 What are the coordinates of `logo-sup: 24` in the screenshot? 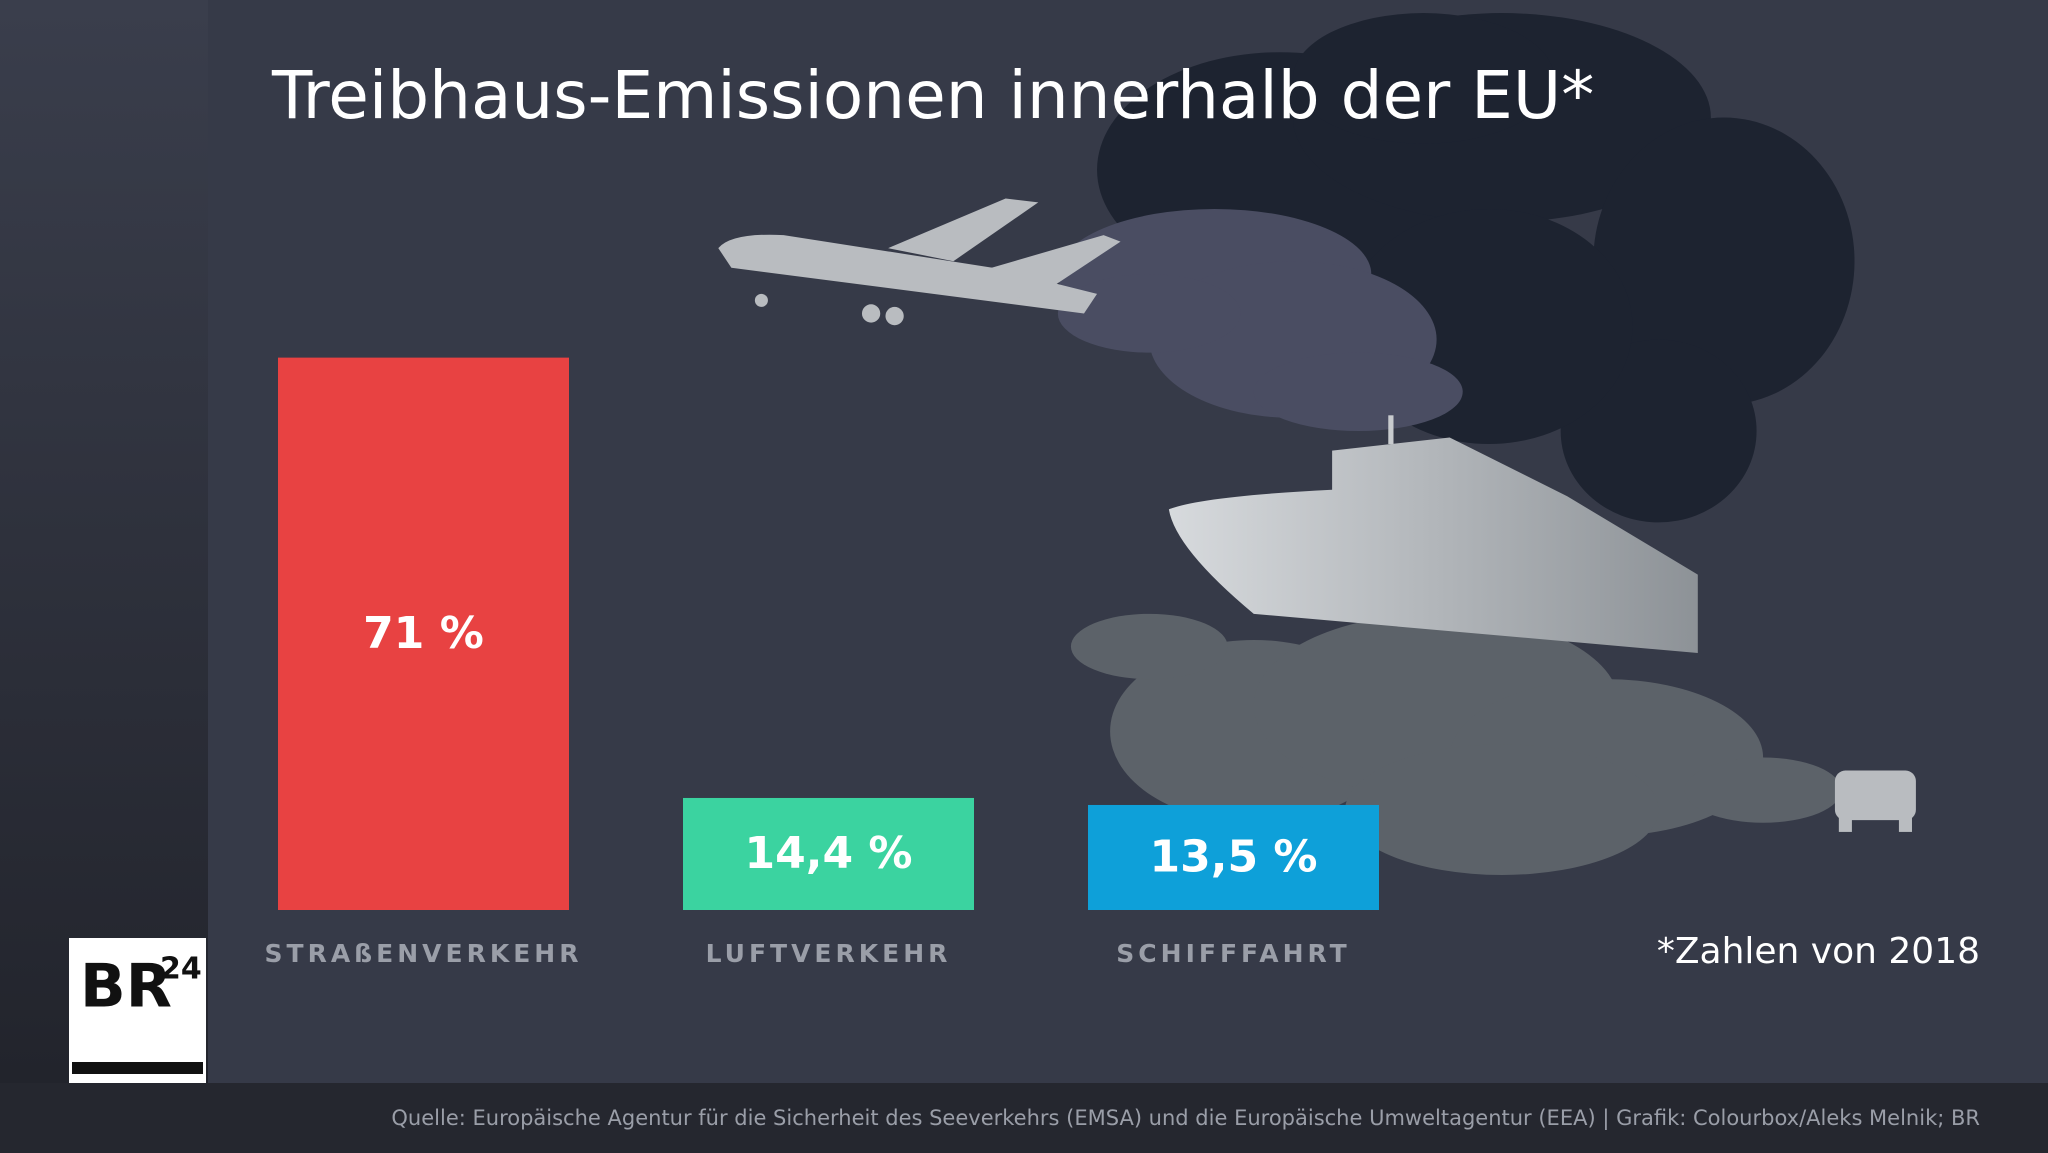 It's located at (181, 969).